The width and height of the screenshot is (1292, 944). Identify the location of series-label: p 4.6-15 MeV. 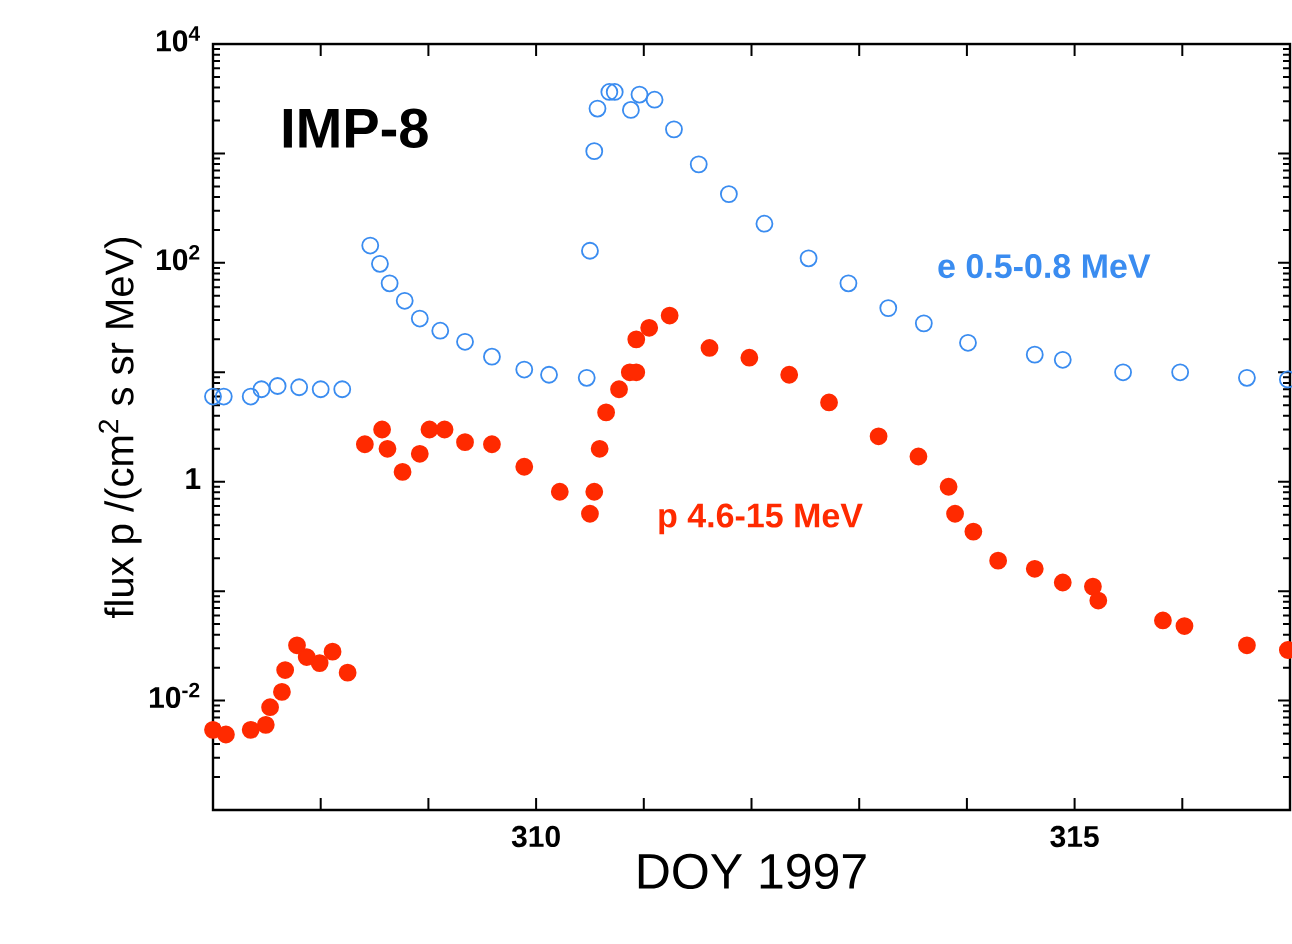
(761, 519).